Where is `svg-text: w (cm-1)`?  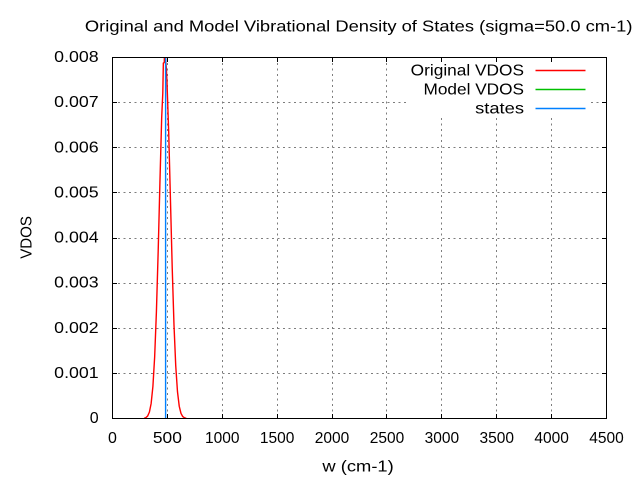
svg-text: w (cm-1) is located at coordinates (357, 467).